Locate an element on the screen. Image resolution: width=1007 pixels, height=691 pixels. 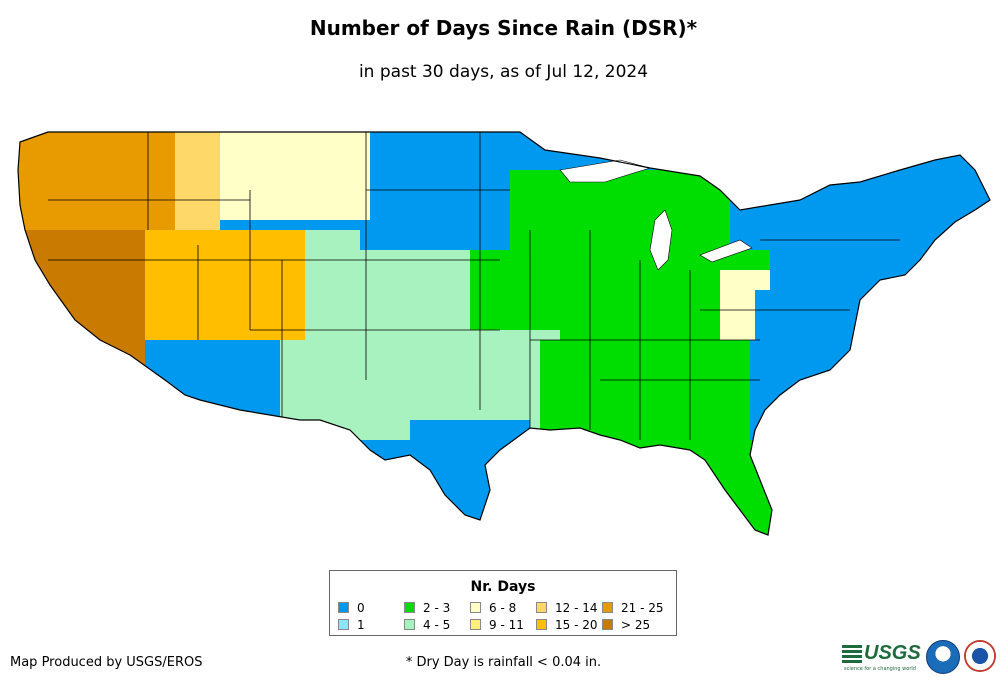
lake-michigan is located at coordinates (661, 240).